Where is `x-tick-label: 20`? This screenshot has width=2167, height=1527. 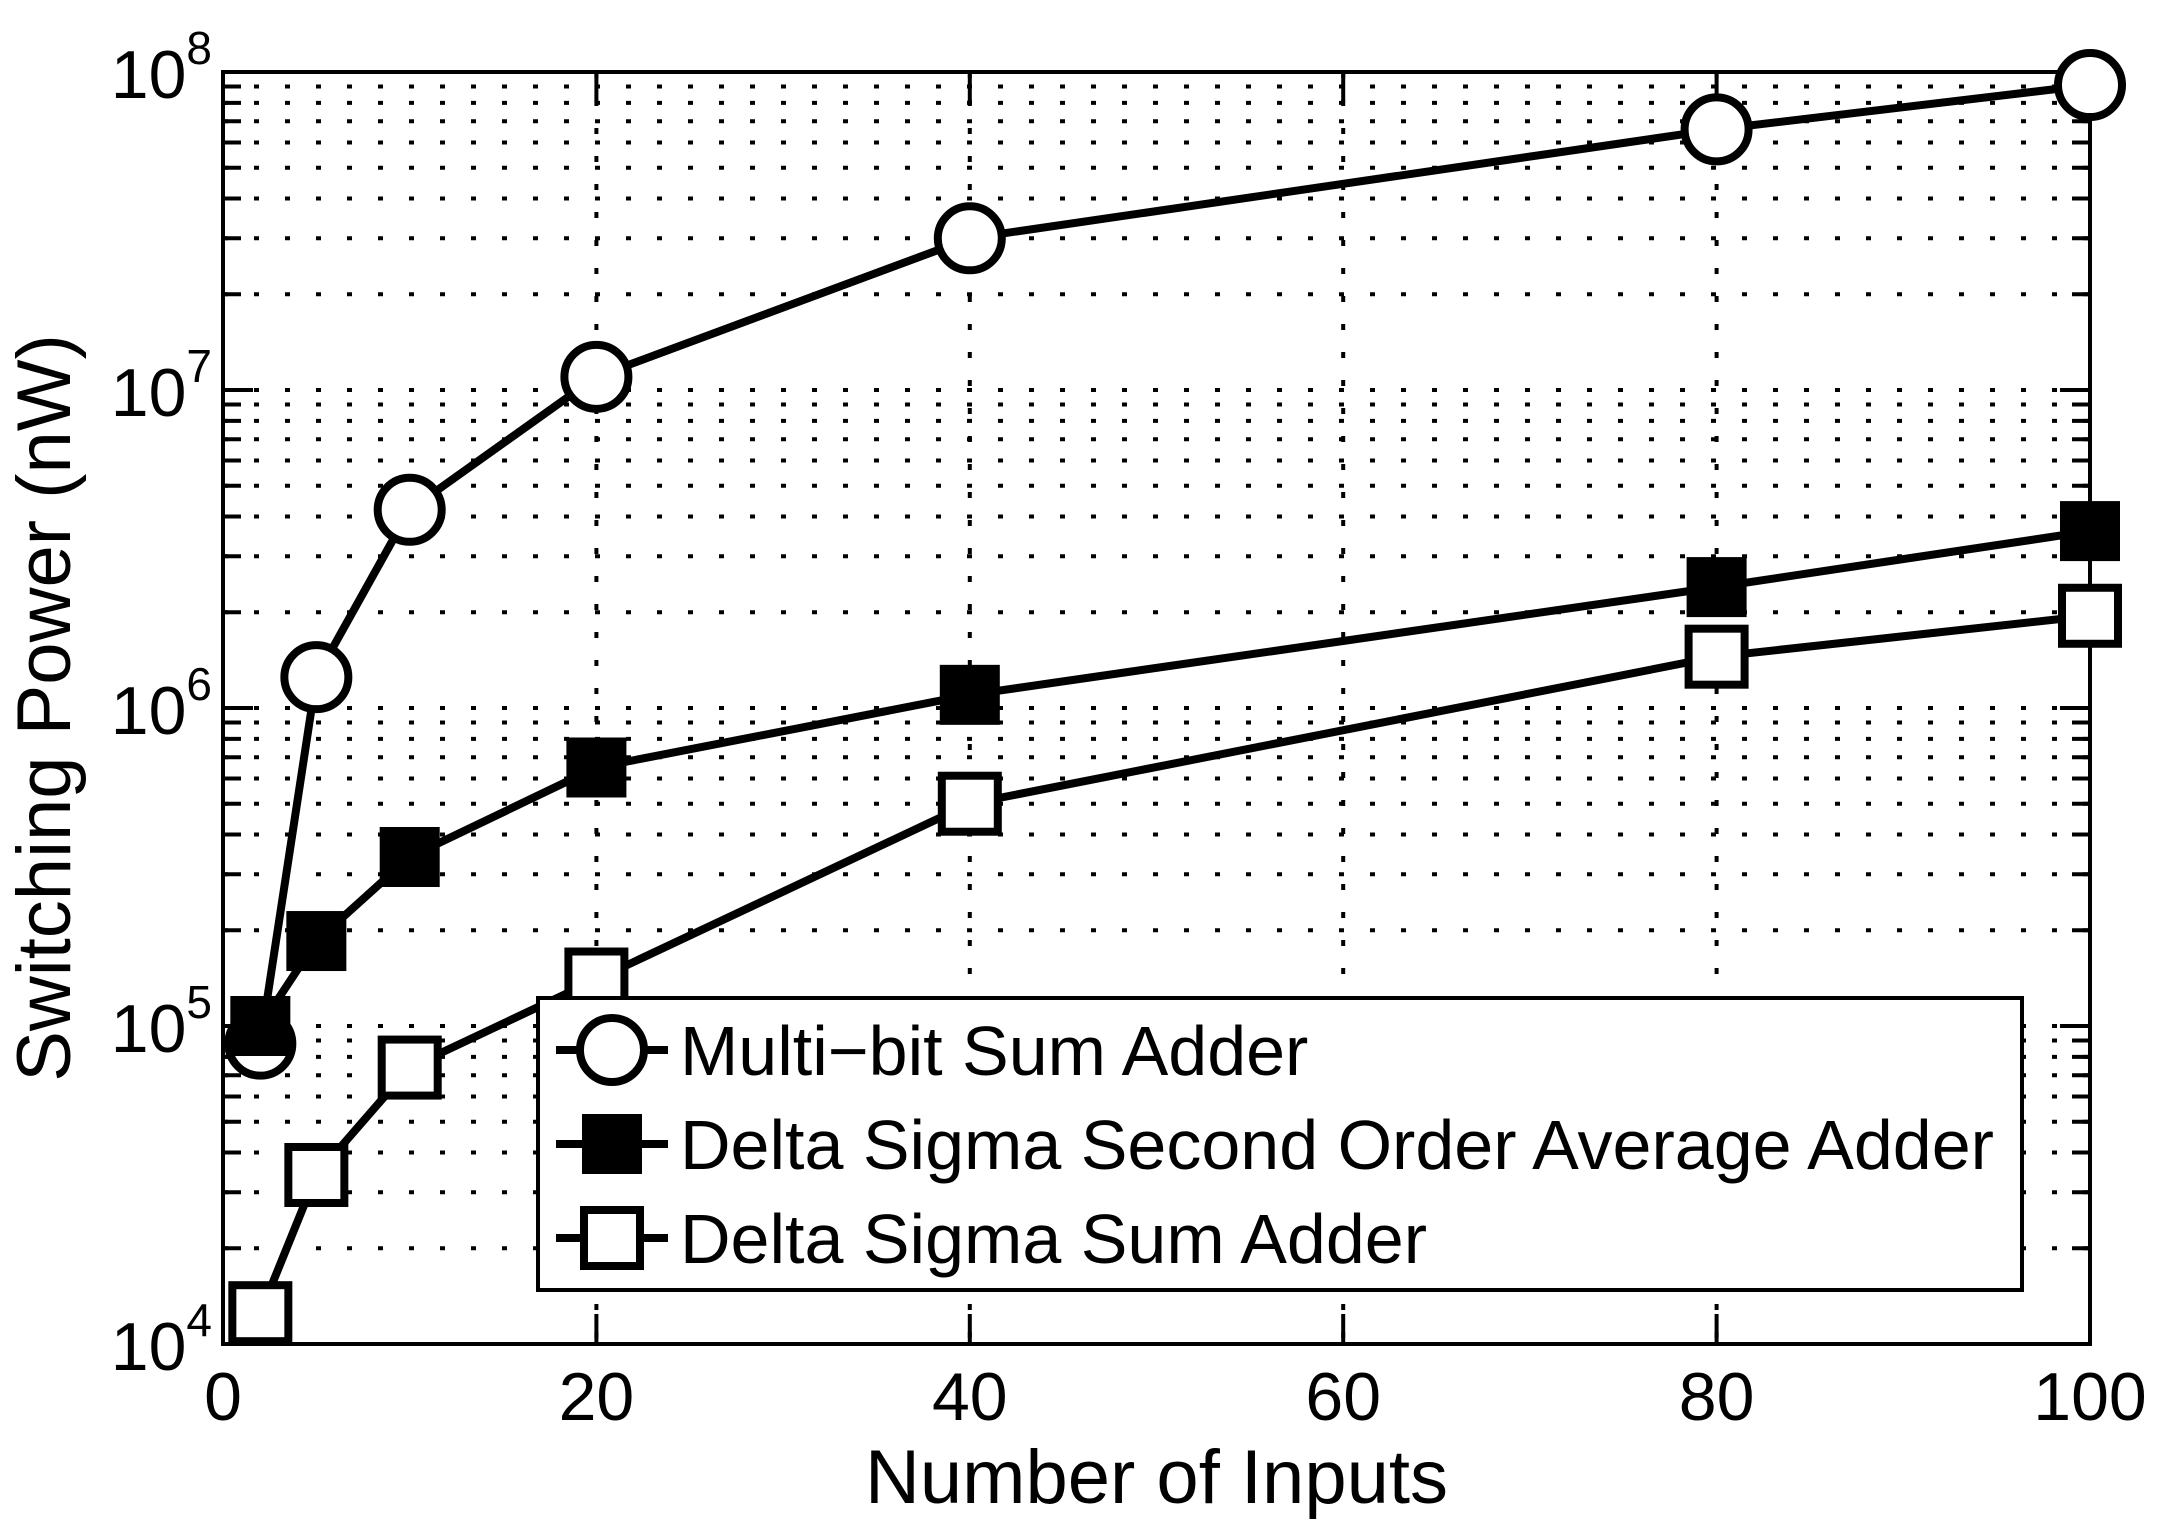
x-tick-label: 20 is located at coordinates (597, 1397).